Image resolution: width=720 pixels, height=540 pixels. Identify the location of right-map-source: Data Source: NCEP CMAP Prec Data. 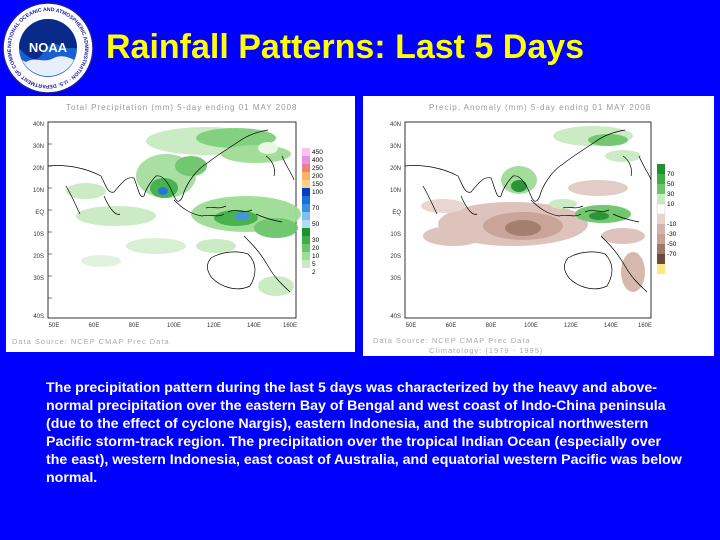
(452, 340).